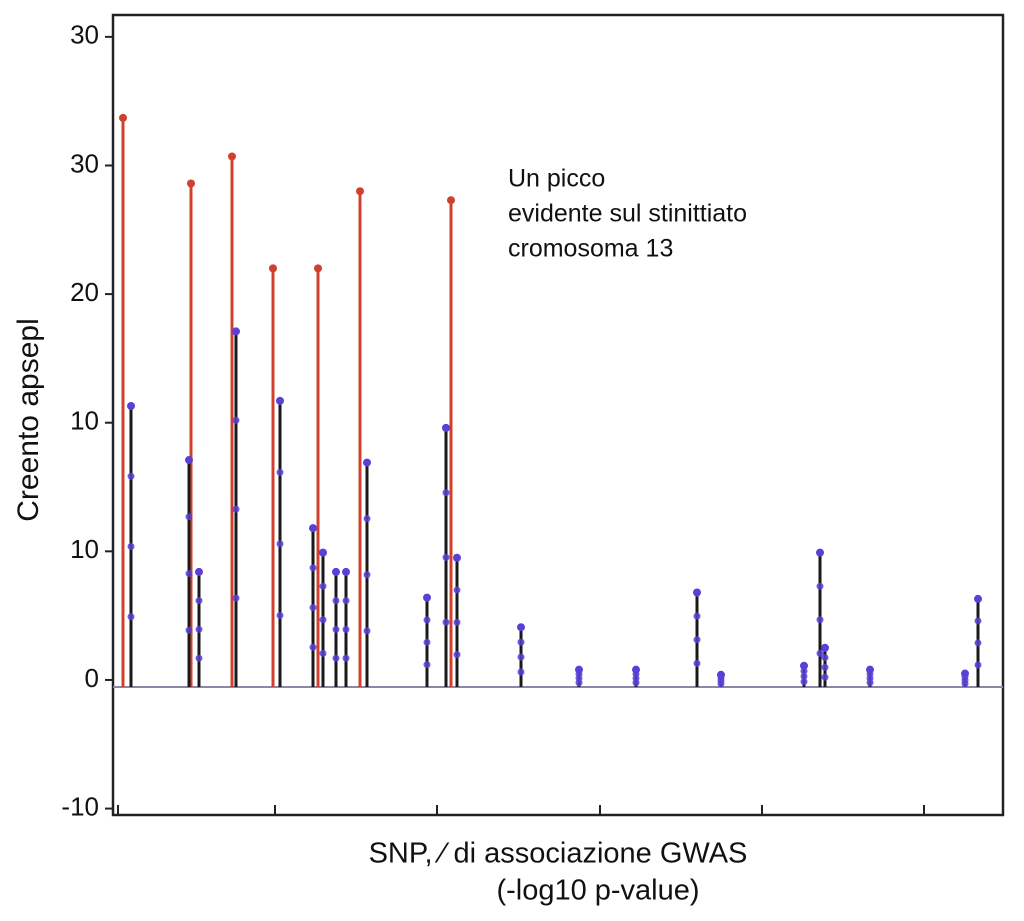 This screenshot has height=921, width=1024. What do you see at coordinates (590, 249) in the screenshot?
I see `annotation: cromosoma 13` at bounding box center [590, 249].